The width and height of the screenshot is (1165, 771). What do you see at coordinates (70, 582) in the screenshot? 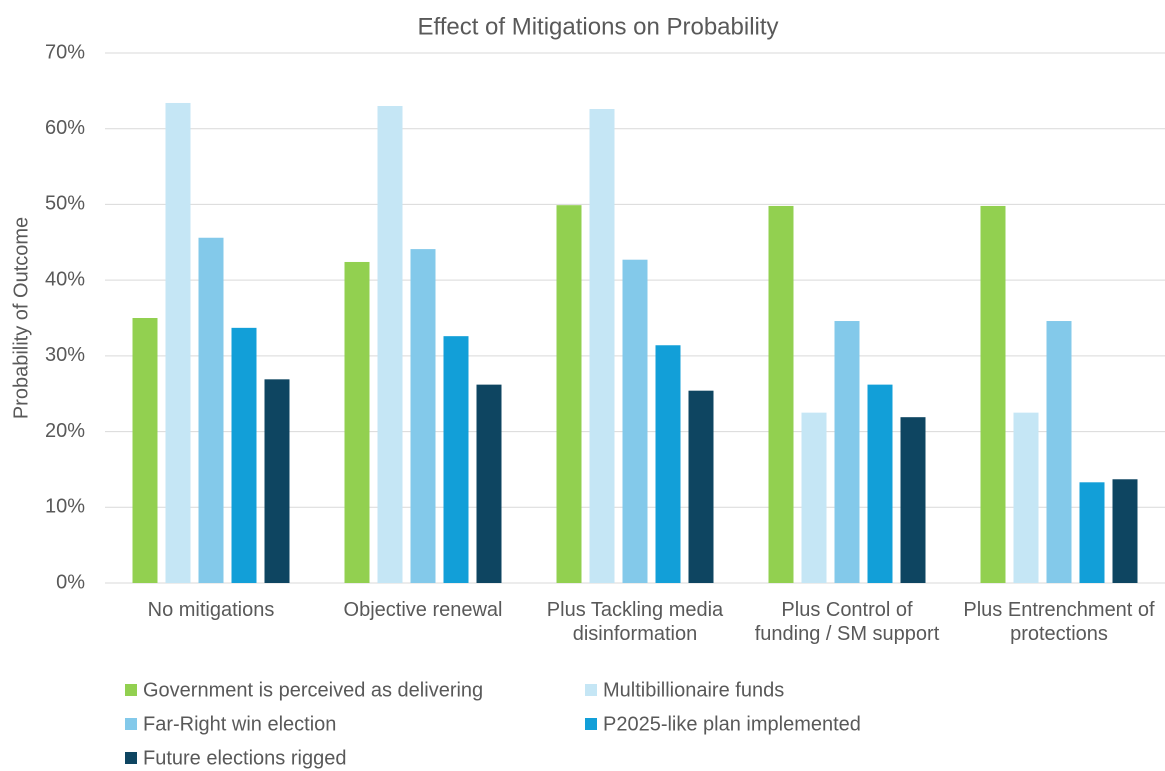
I see `y-tick-label: 0%` at bounding box center [70, 582].